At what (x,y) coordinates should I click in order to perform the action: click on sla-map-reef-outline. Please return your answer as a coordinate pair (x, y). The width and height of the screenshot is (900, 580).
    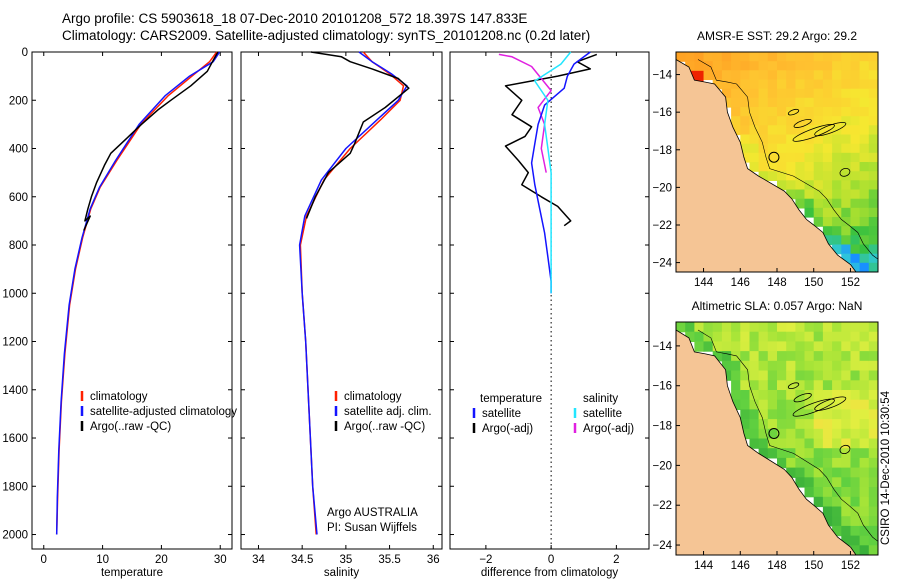
    Looking at the image, I should click on (830, 403).